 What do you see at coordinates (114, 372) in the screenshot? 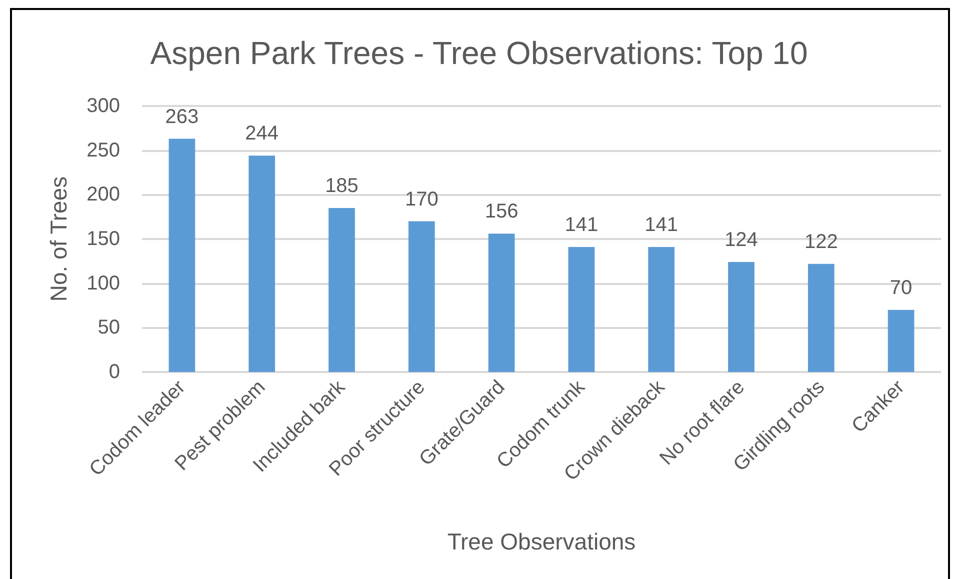
I see `y-tick-label: 0` at bounding box center [114, 372].